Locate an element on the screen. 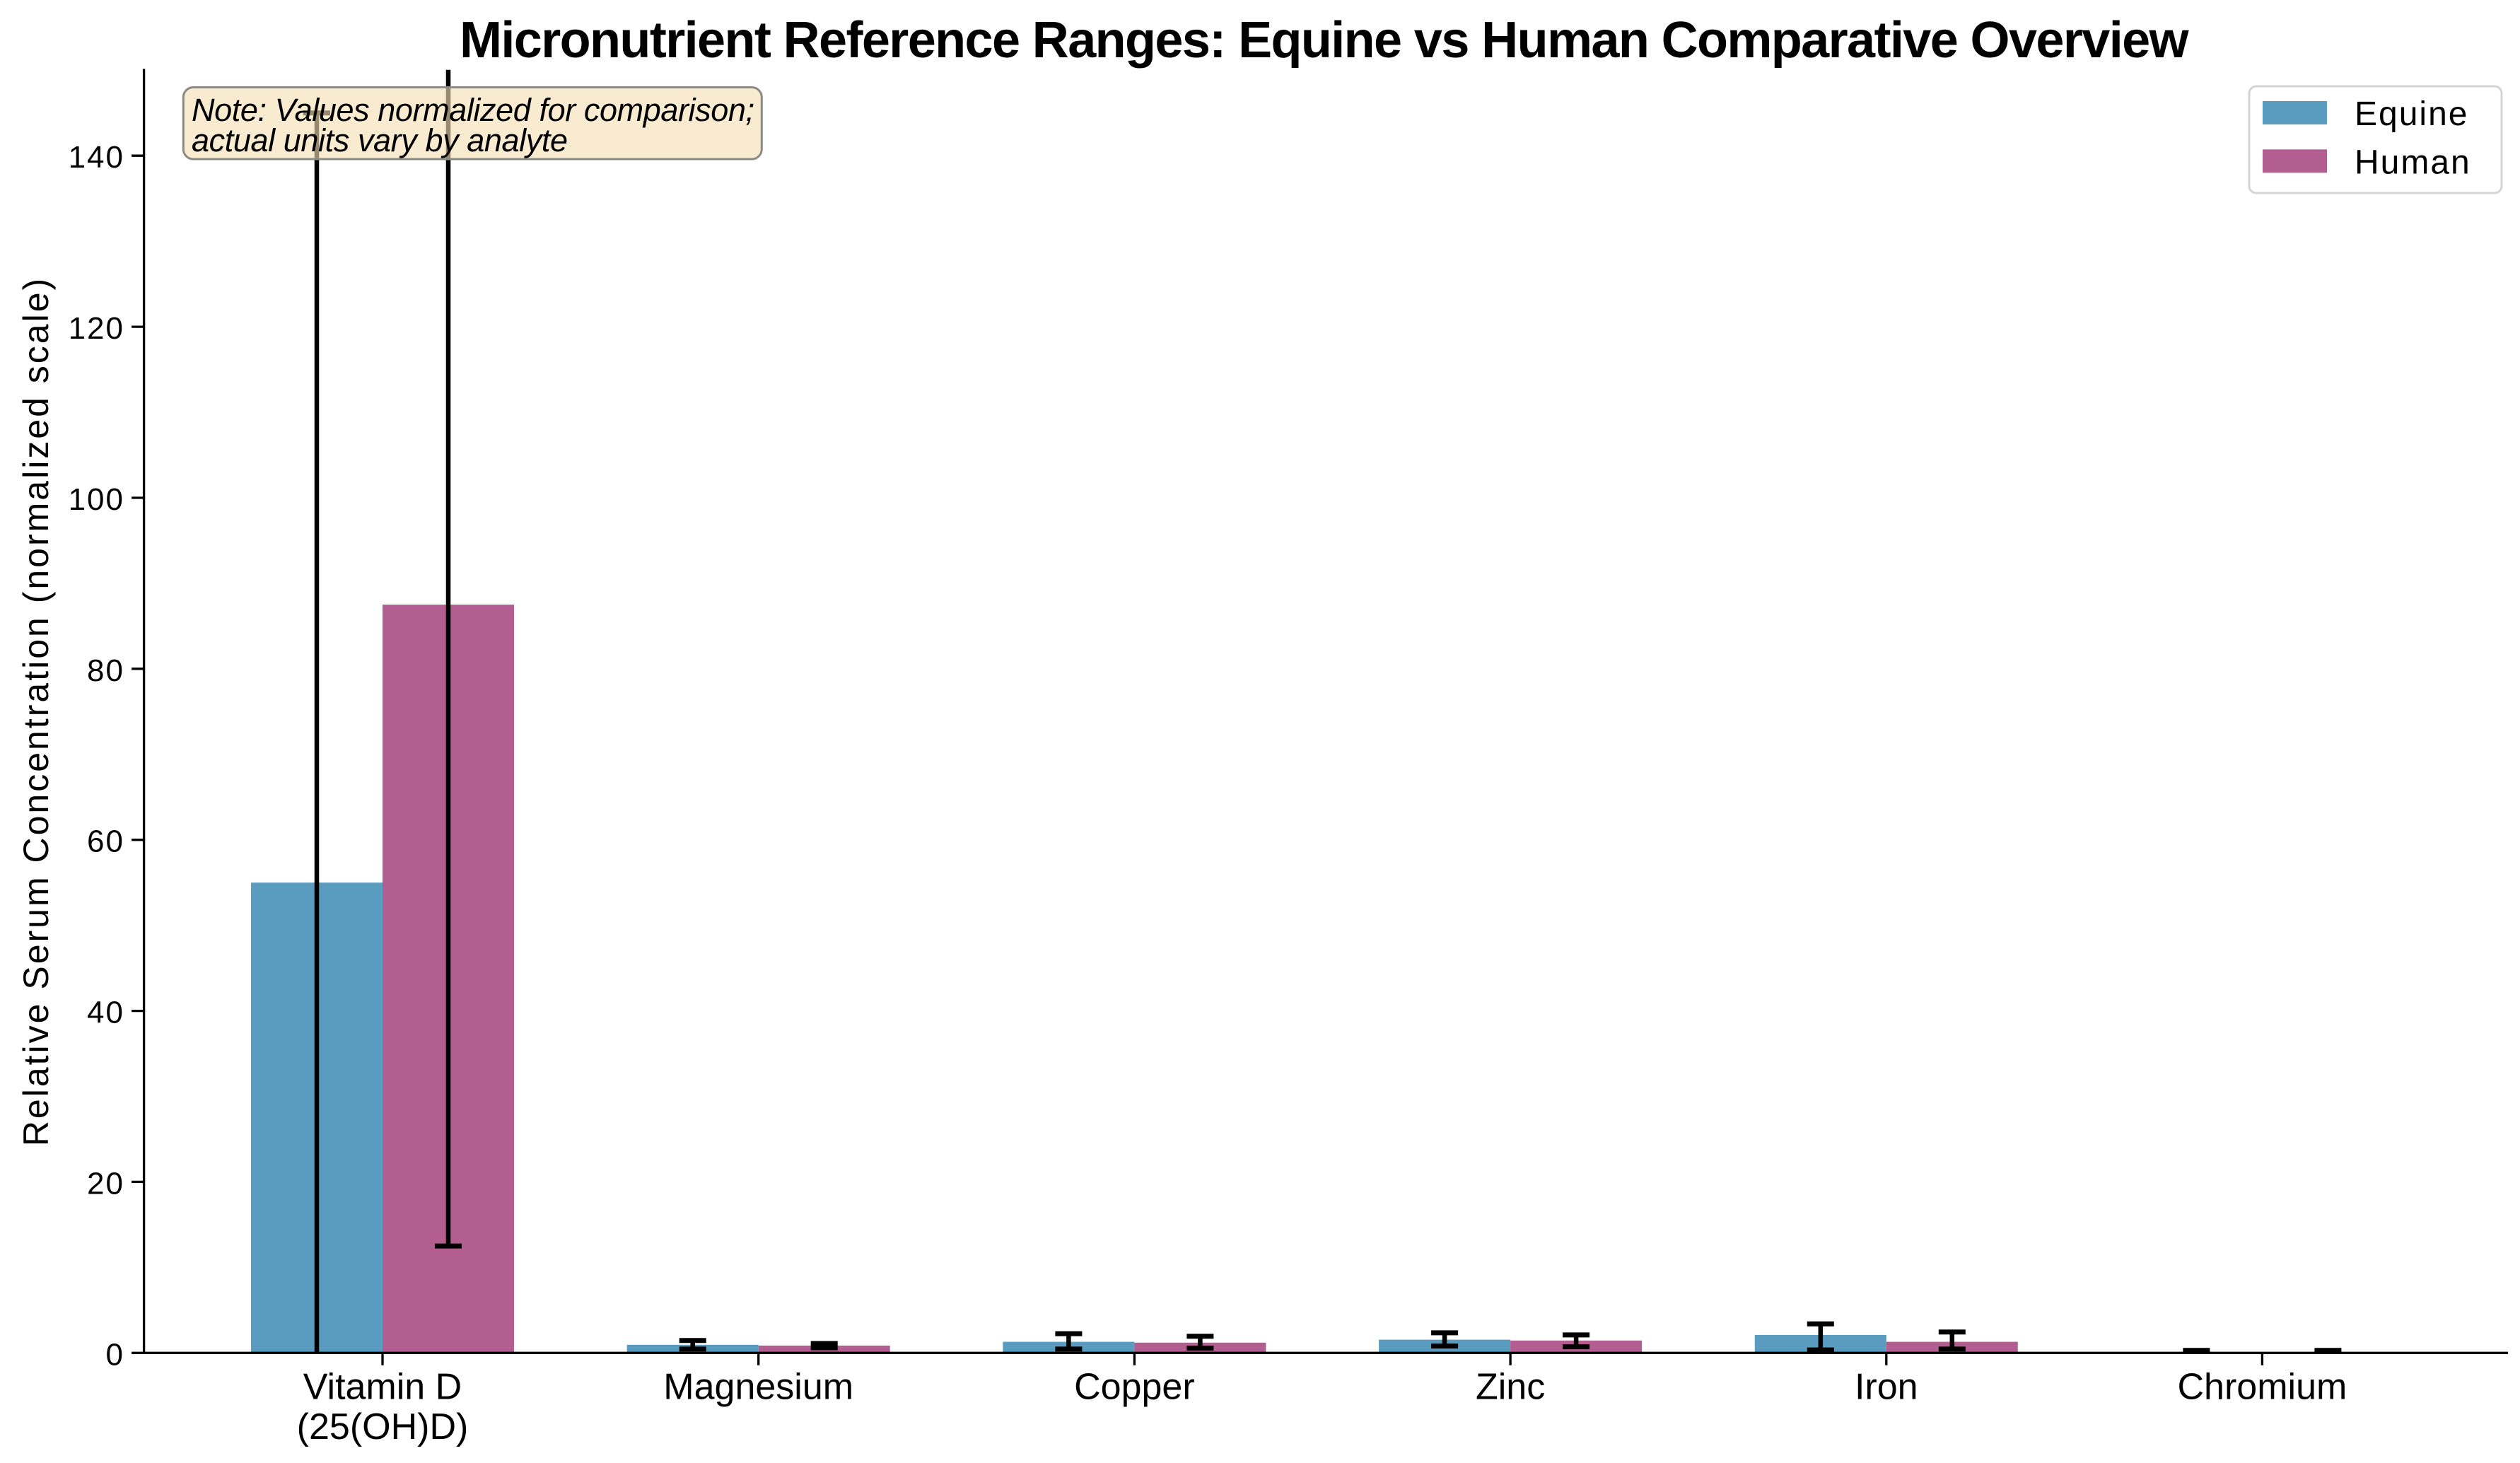  svg-text: Chromium is located at coordinates (2262, 1388).